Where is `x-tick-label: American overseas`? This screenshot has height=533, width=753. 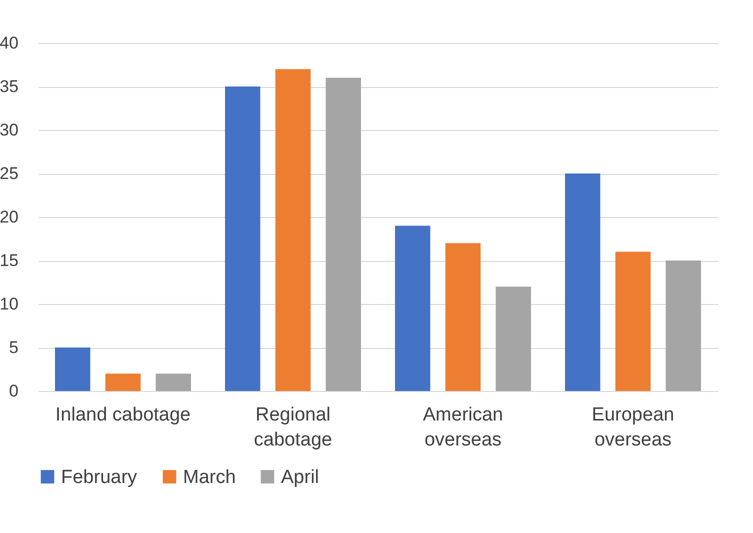
x-tick-label: American overseas is located at coordinates (463, 427).